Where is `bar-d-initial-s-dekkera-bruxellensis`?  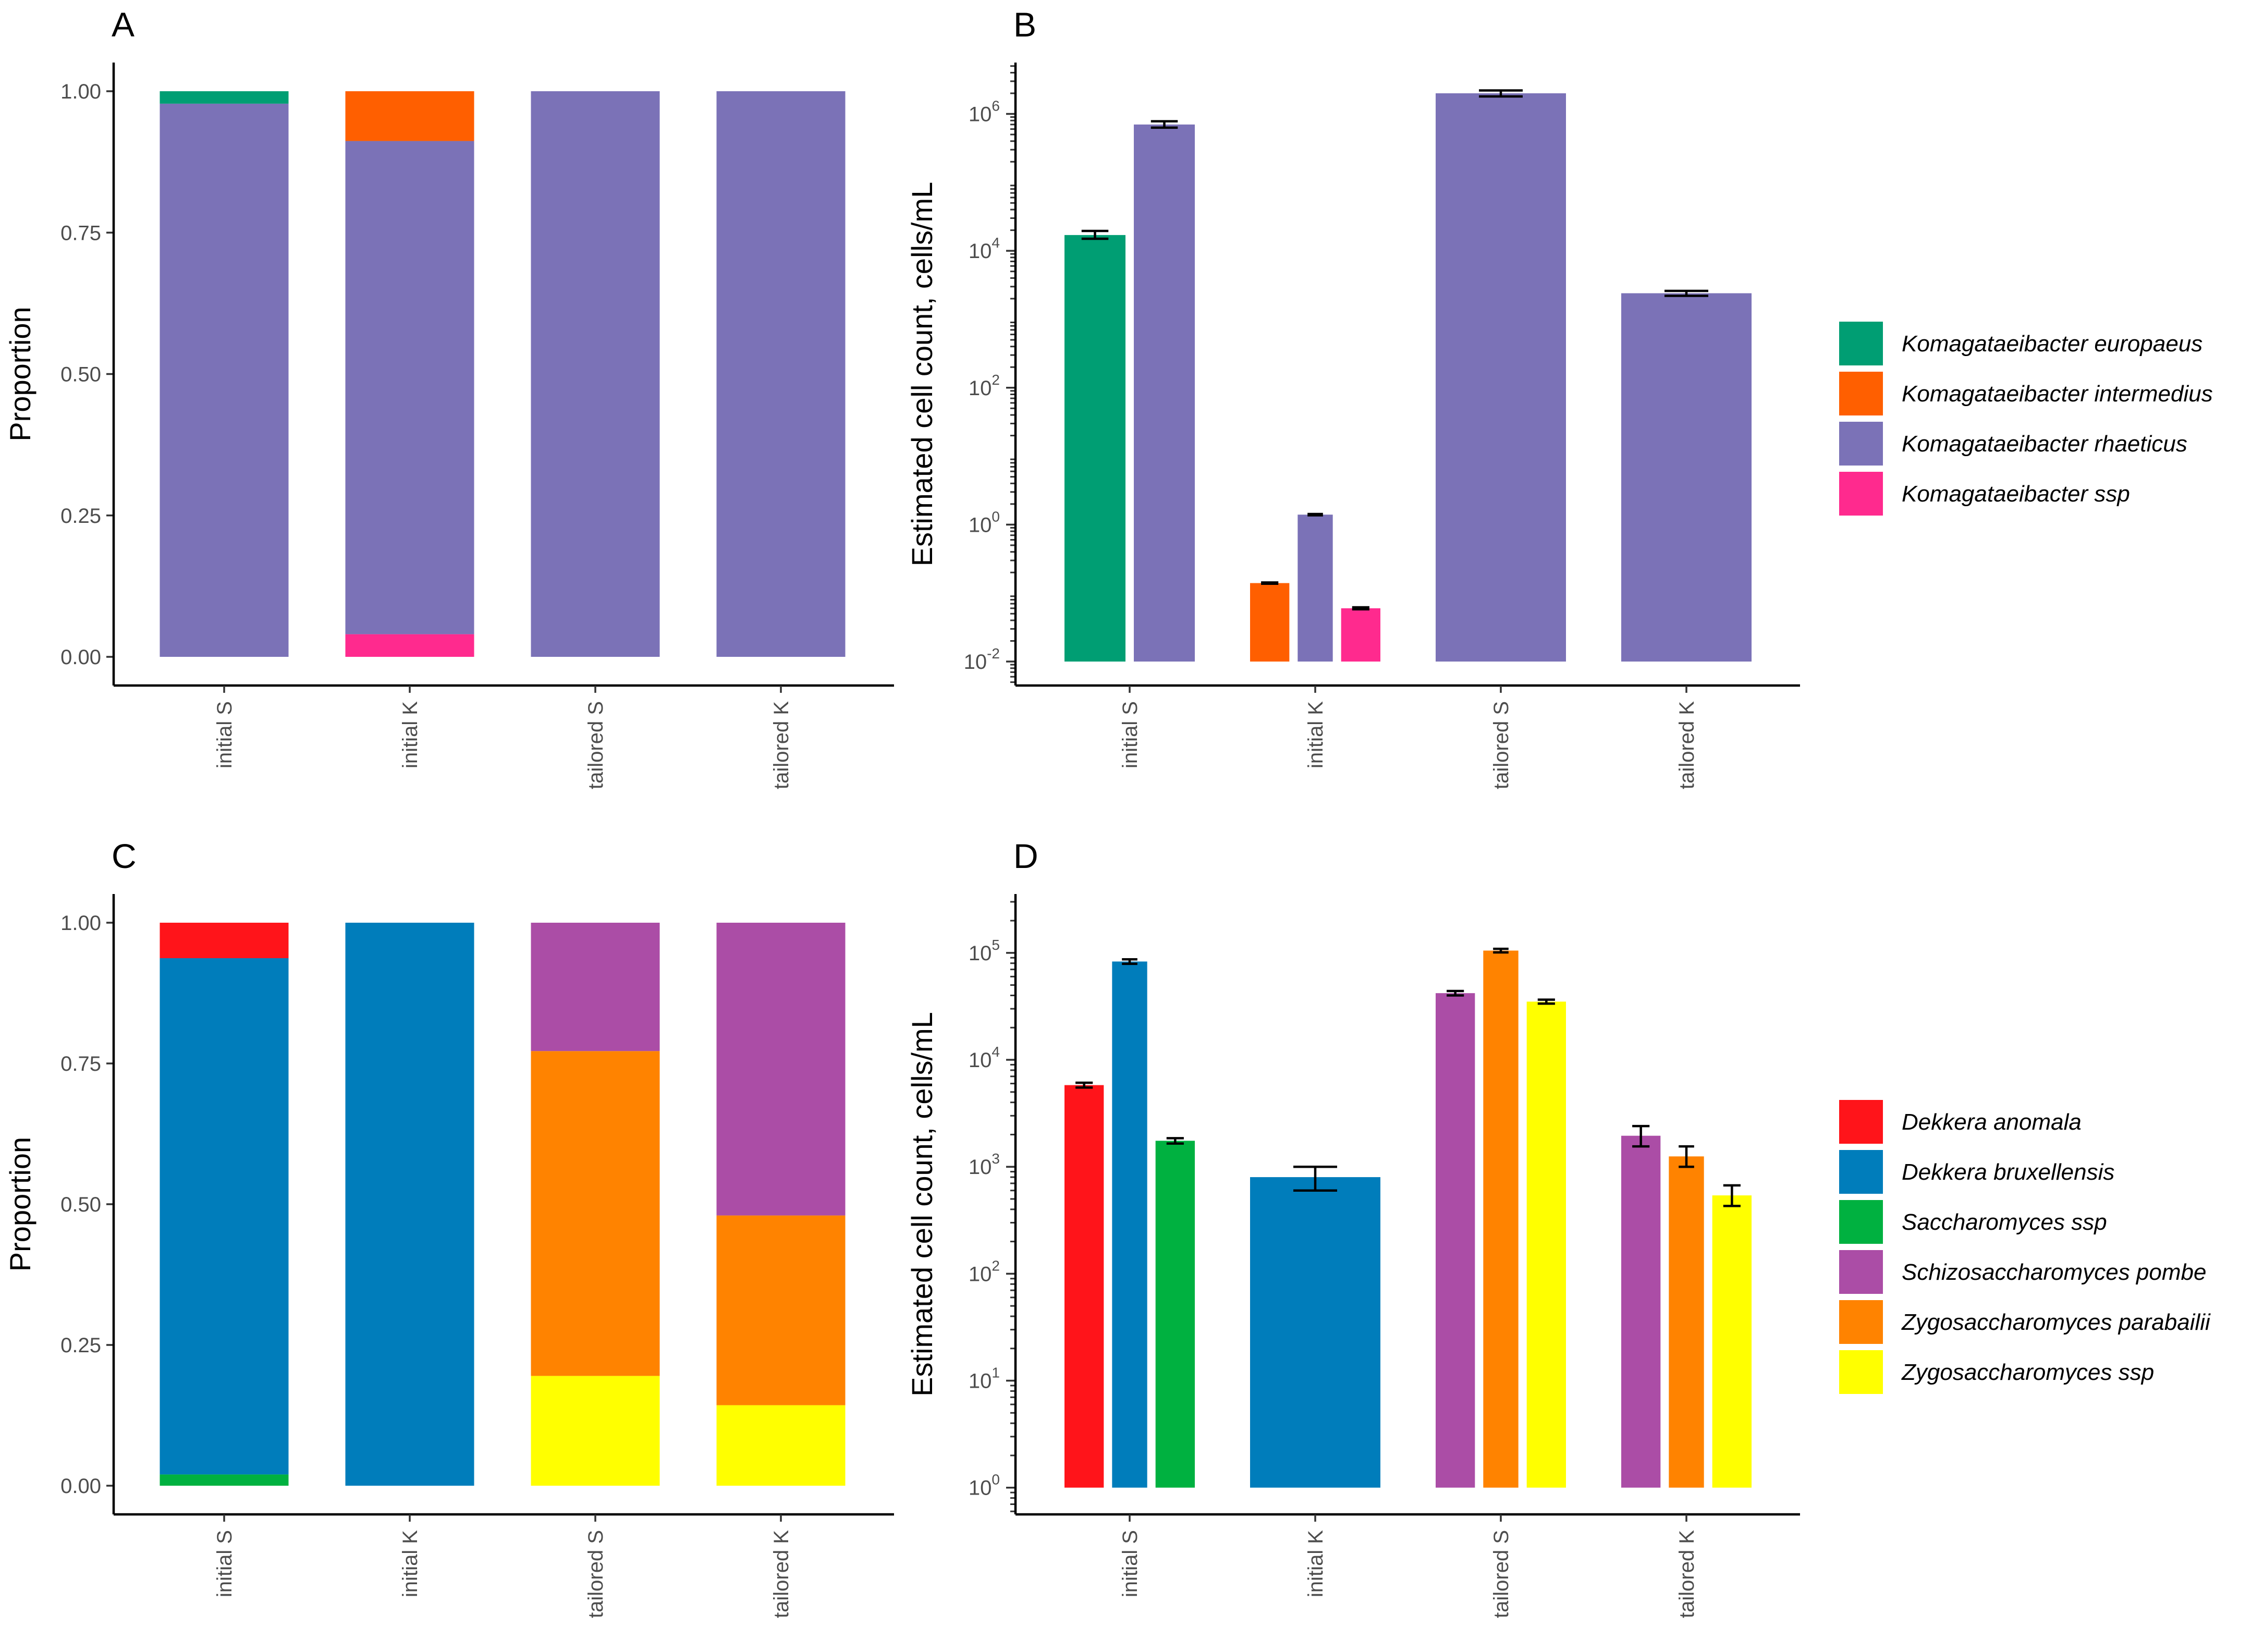
bar-d-initial-s-dekkera-bruxellensis is located at coordinates (1129, 1224).